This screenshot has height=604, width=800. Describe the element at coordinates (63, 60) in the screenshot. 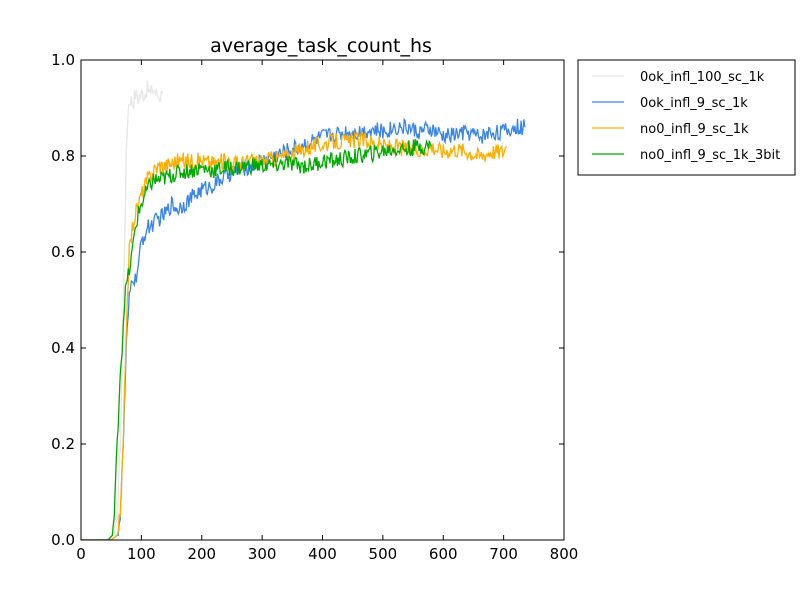

I see `y-tick-label: 1.0` at that location.